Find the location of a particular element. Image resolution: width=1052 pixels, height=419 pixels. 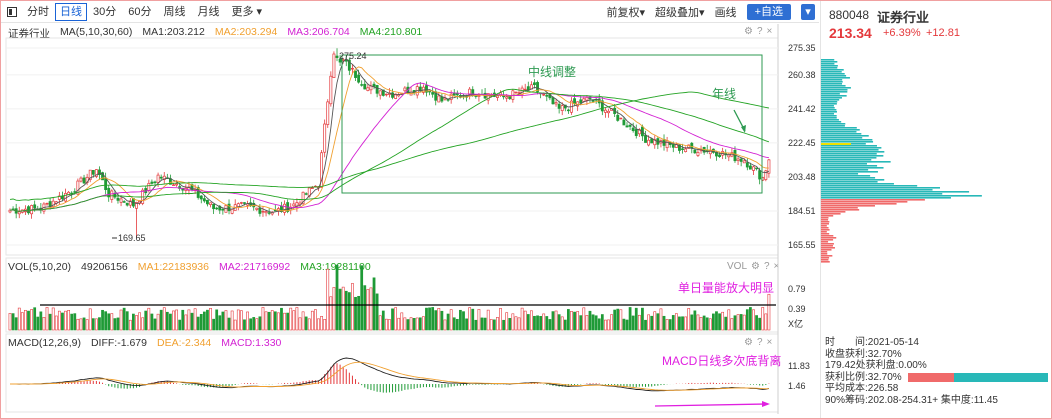

ma-setting: MA(5,10,30,60) is located at coordinates (96, 32).